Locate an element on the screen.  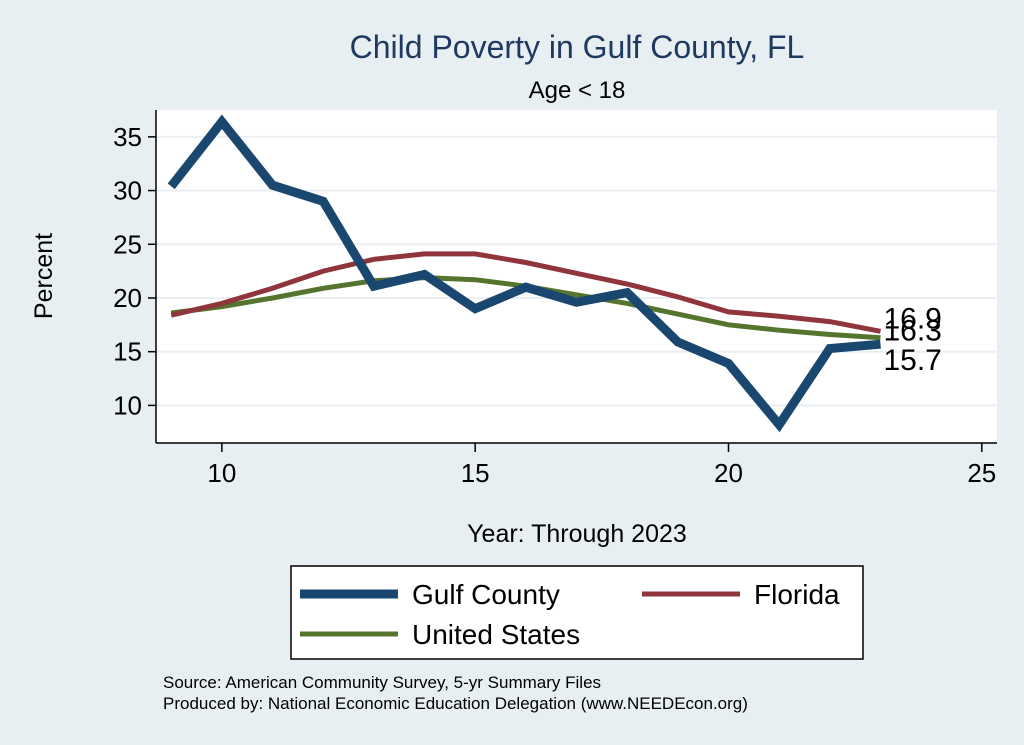
end-label-gulf-county: 15.7 is located at coordinates (912, 360).